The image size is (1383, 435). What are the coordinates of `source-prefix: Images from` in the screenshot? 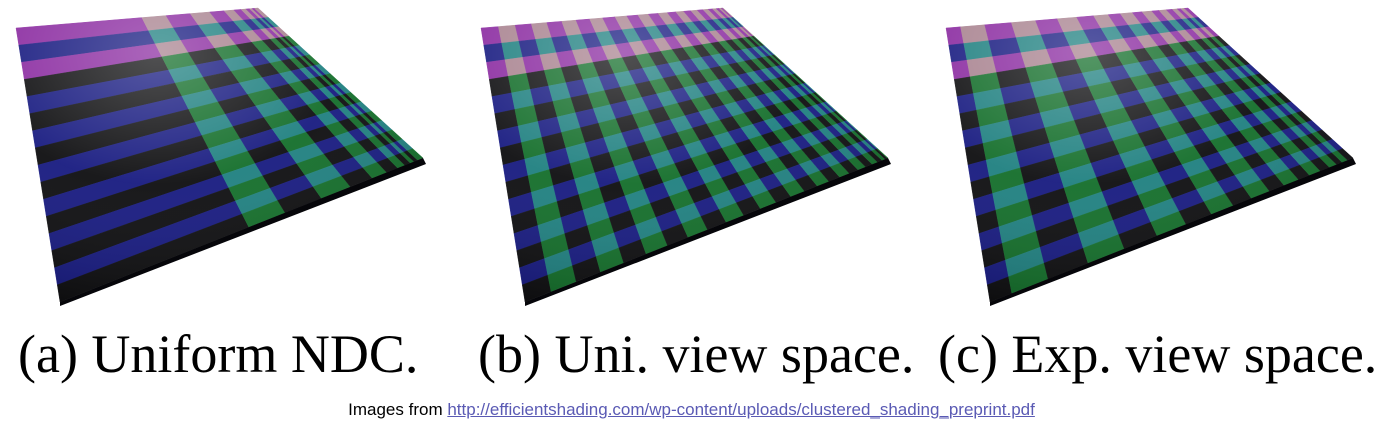 It's located at (398, 409).